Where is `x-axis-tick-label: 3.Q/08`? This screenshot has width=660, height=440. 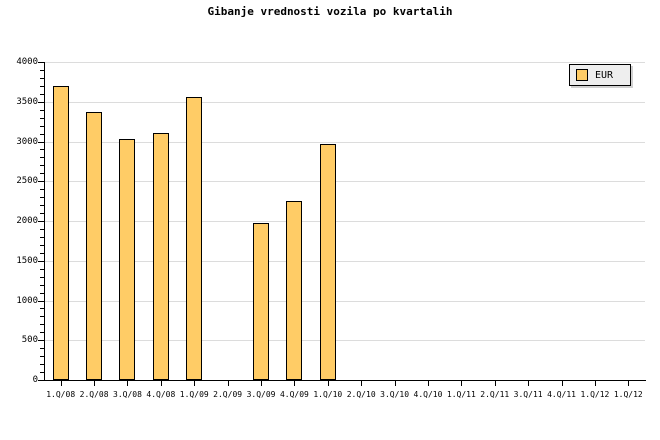
x-axis-tick-label: 3.Q/08 is located at coordinates (127, 394).